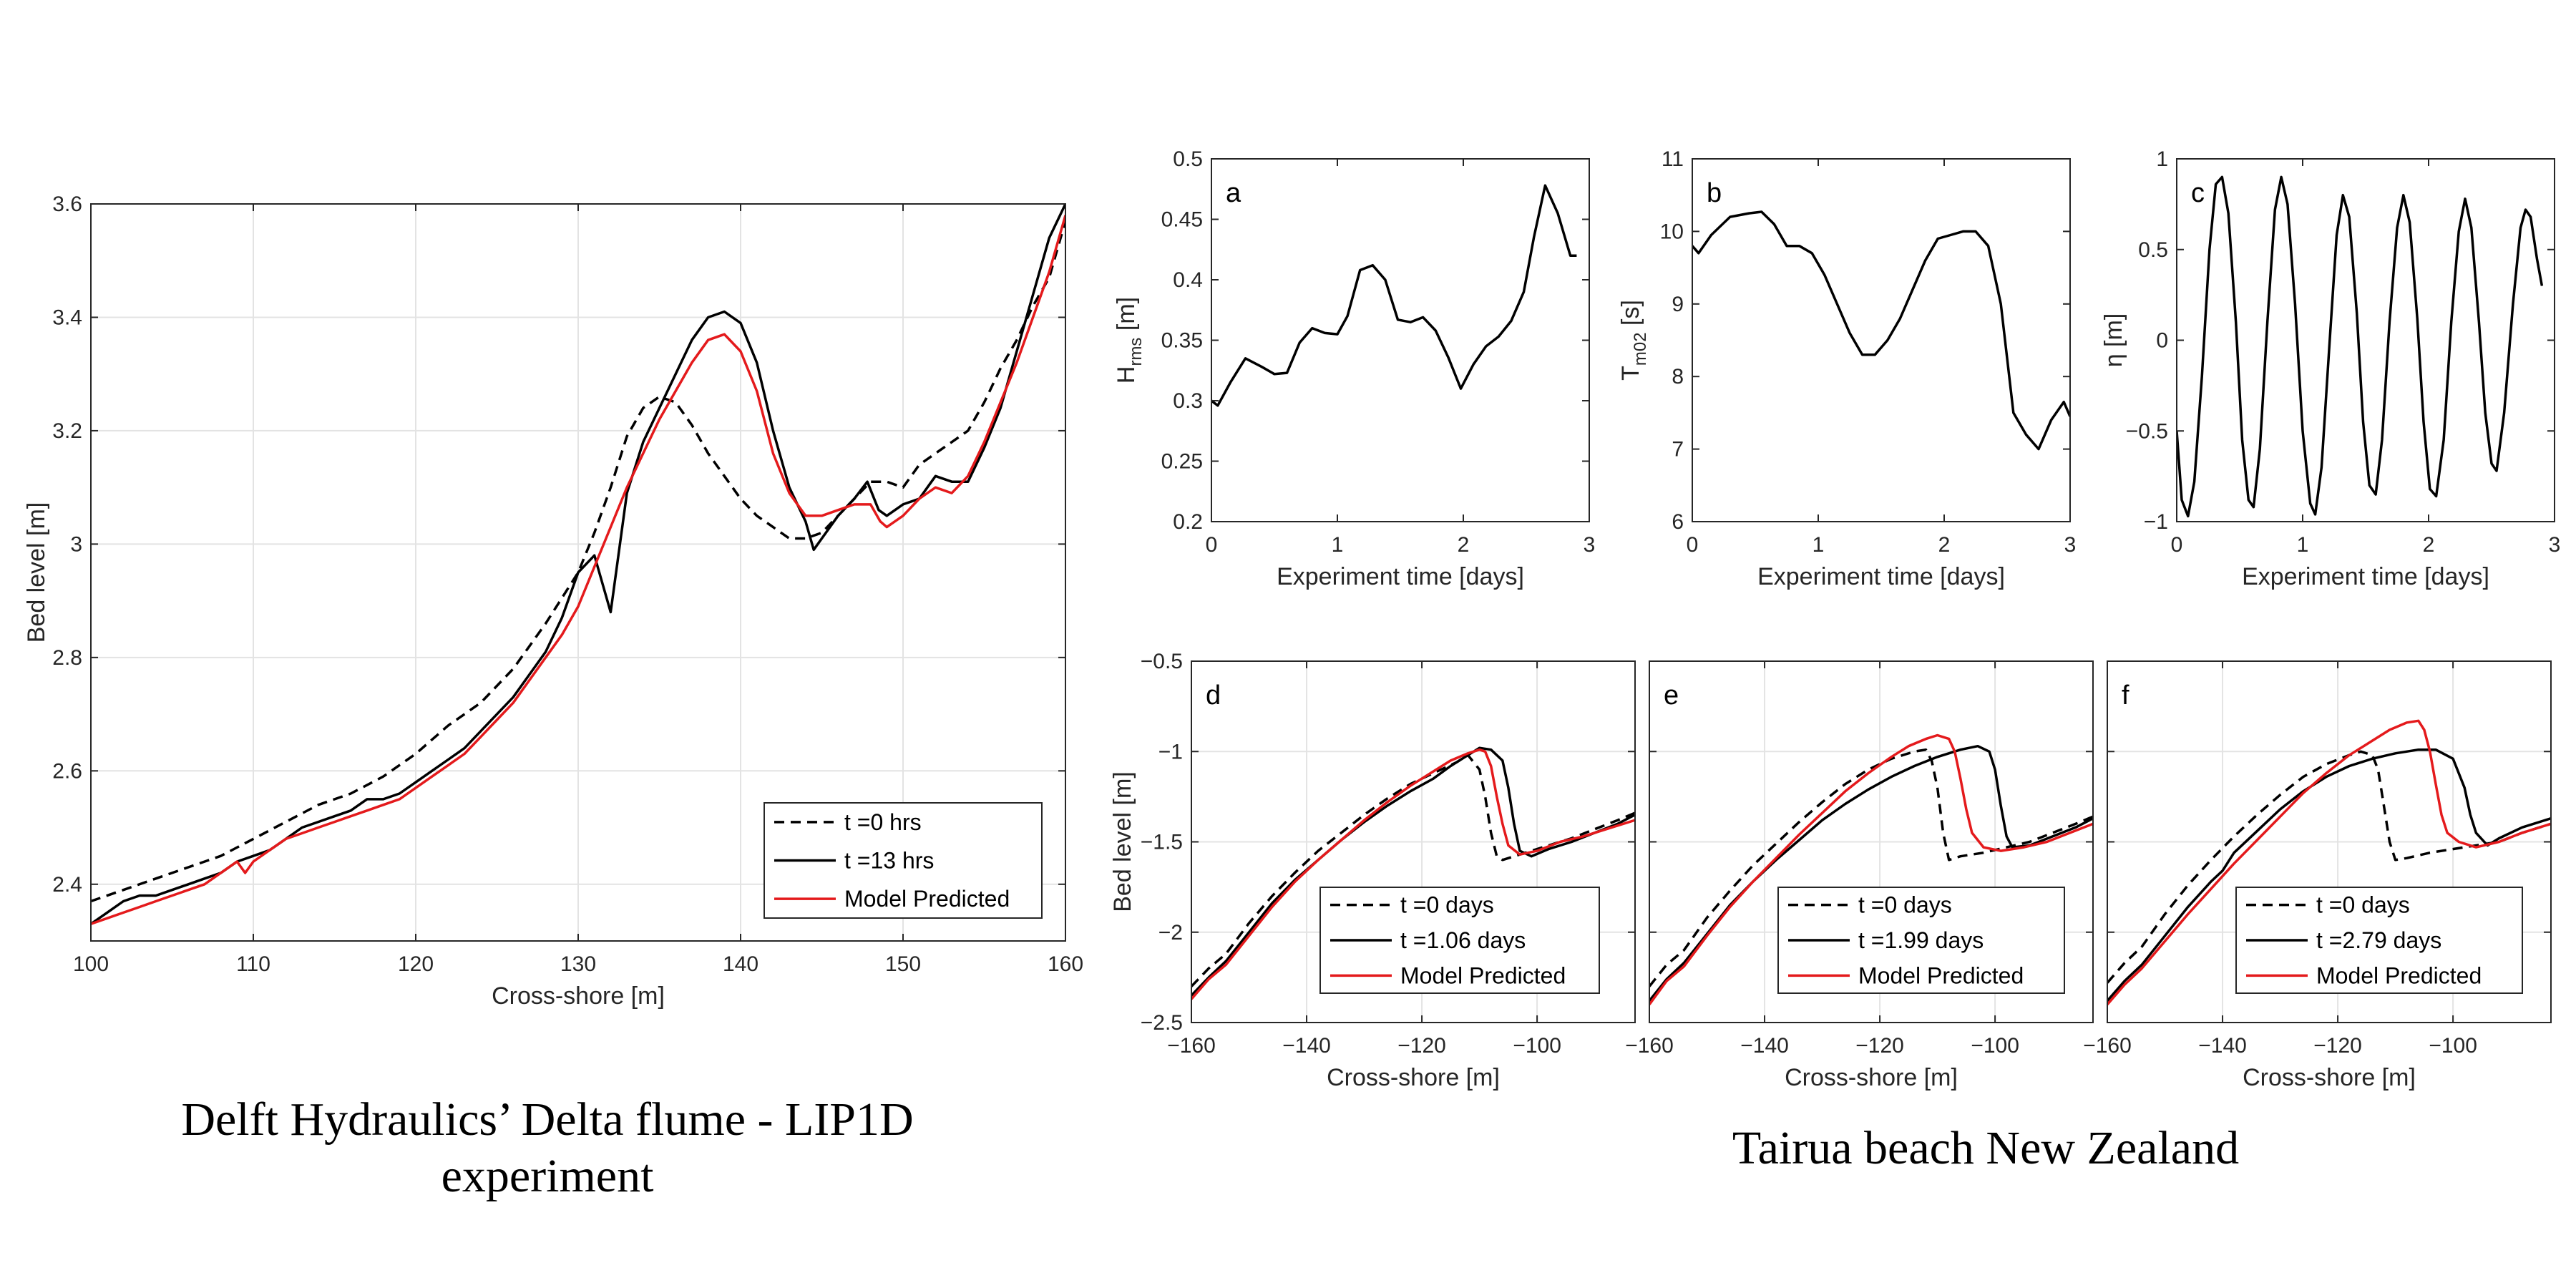 The width and height of the screenshot is (2576, 1288). I want to click on y-tick-label: 3.2, so click(67, 431).